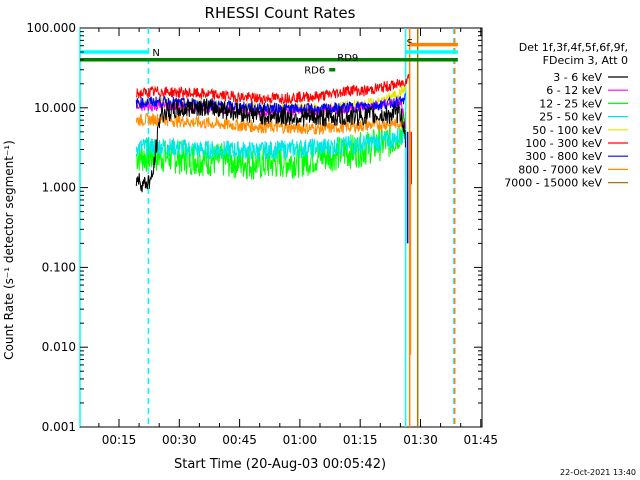 The height and width of the screenshot is (480, 640). What do you see at coordinates (155, 53) in the screenshot?
I see `flag-label: N` at bounding box center [155, 53].